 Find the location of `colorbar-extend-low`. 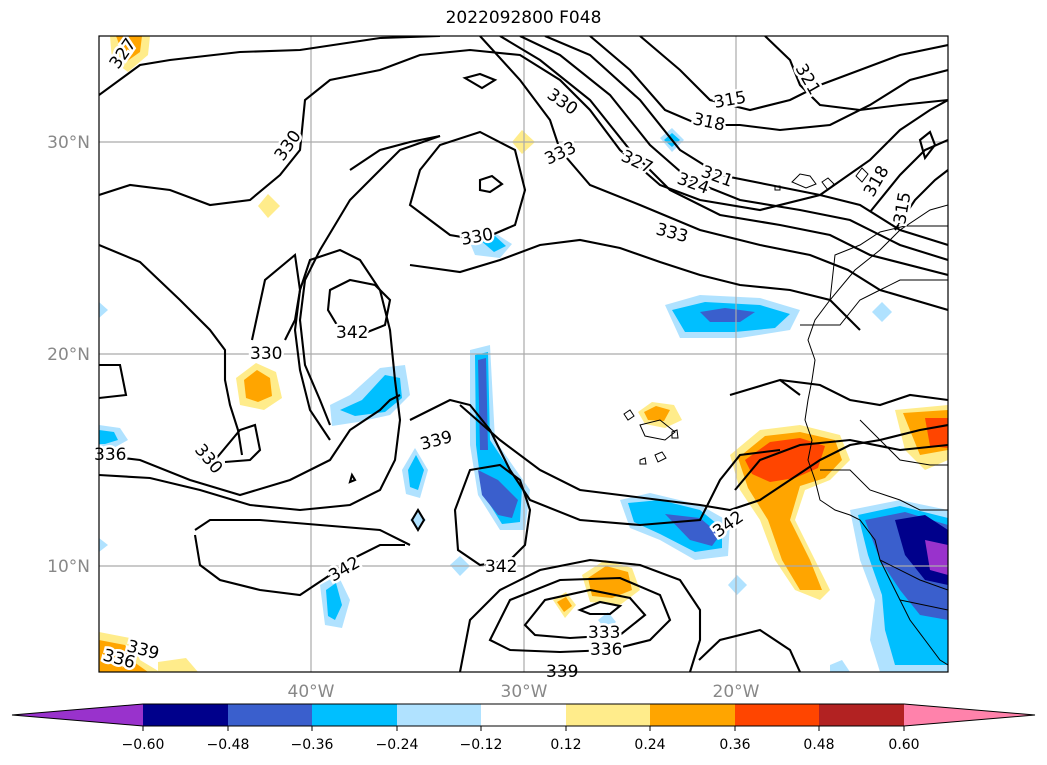

colorbar-extend-low is located at coordinates (77, 715).